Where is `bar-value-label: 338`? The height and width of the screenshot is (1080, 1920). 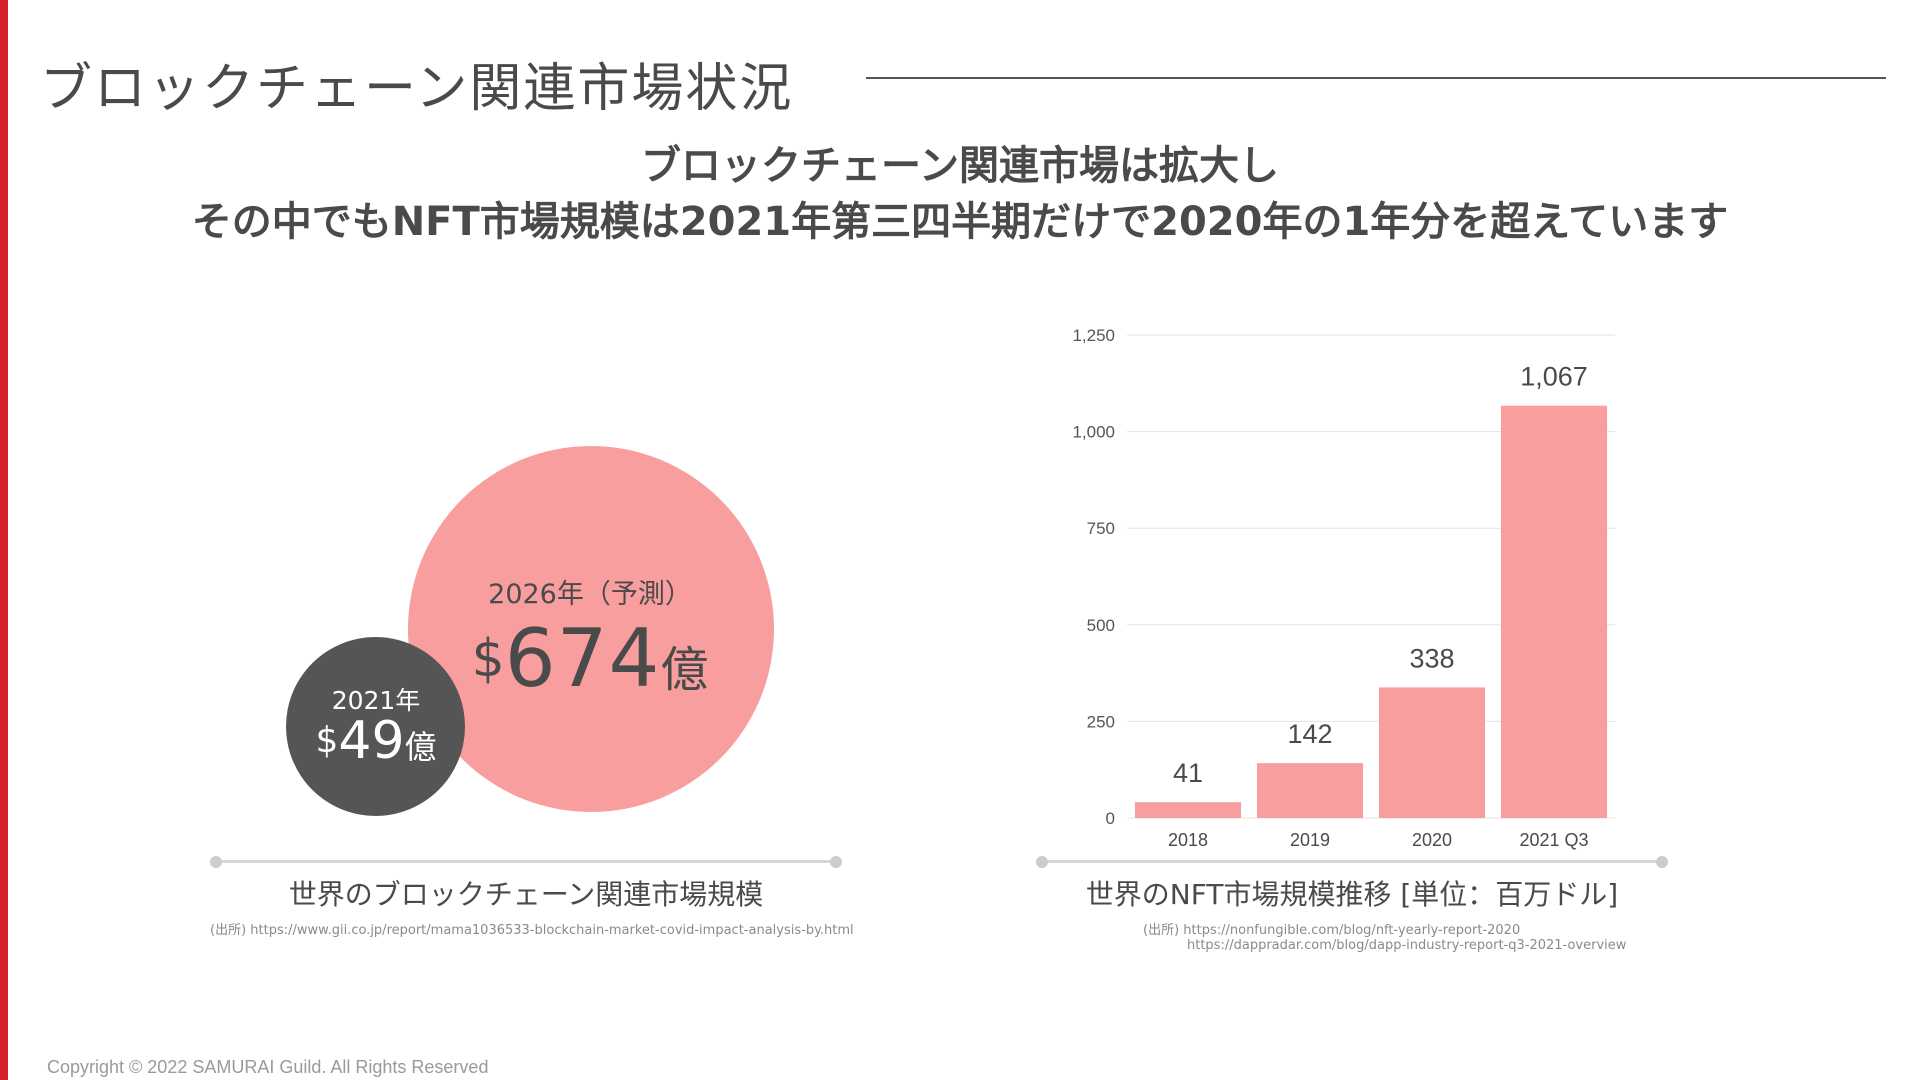 bar-value-label: 338 is located at coordinates (1431, 658).